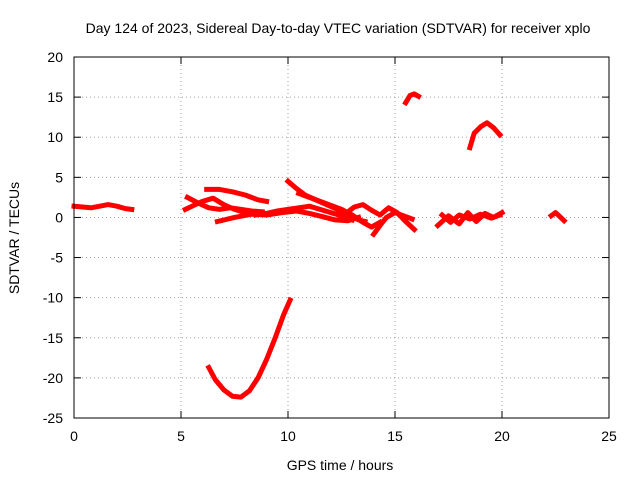  I want to click on series-line-s14, so click(485, 135).